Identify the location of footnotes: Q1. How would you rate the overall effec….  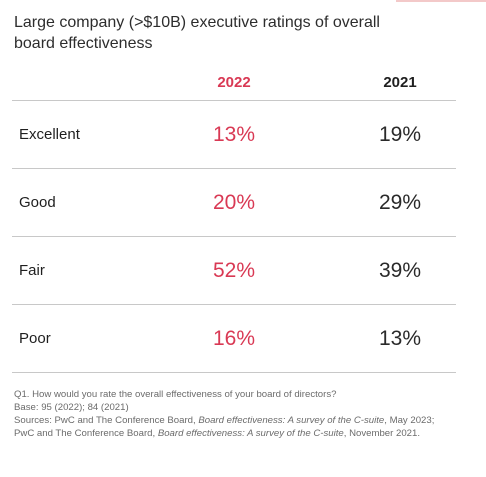
(234, 414).